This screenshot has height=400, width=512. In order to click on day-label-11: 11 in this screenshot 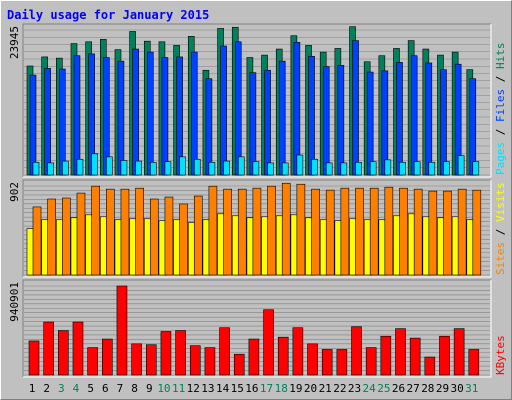, I will do `click(178, 388)`.